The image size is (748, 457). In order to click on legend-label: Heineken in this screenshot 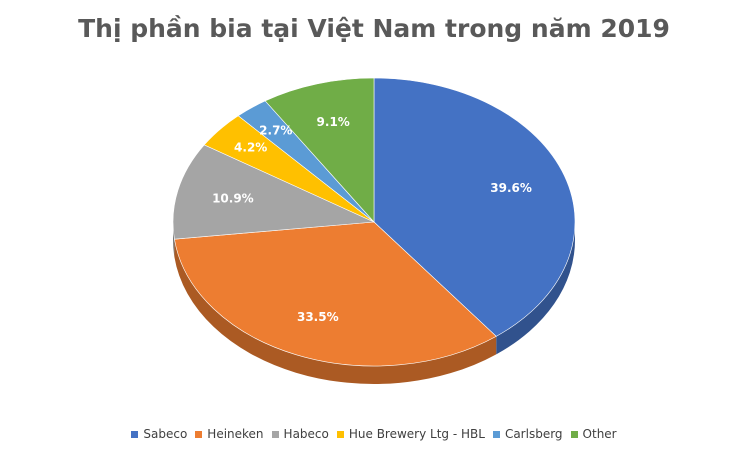, I will do `click(235, 434)`.